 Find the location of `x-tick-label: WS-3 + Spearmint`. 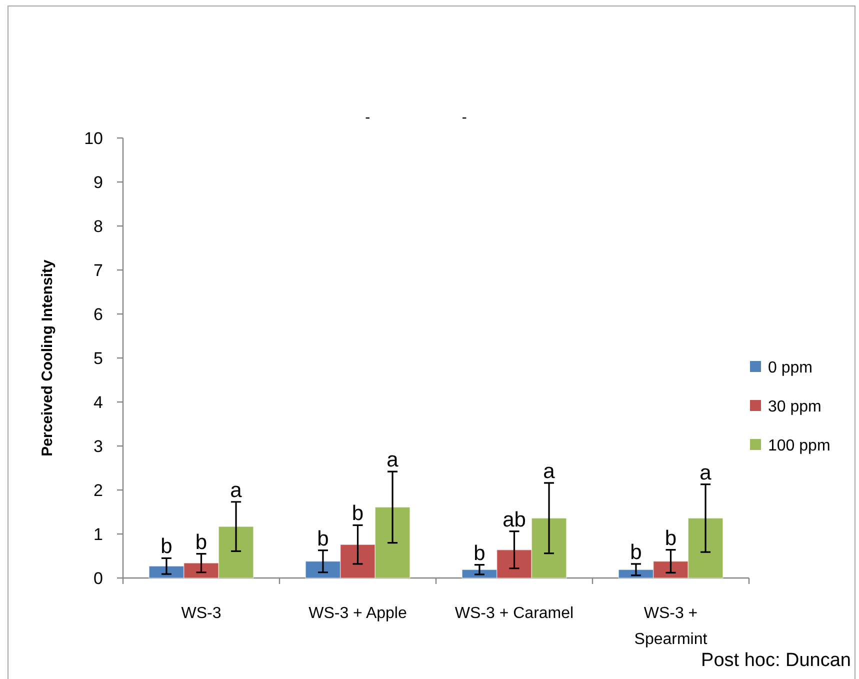

x-tick-label: WS-3 + Spearmint is located at coordinates (671, 626).